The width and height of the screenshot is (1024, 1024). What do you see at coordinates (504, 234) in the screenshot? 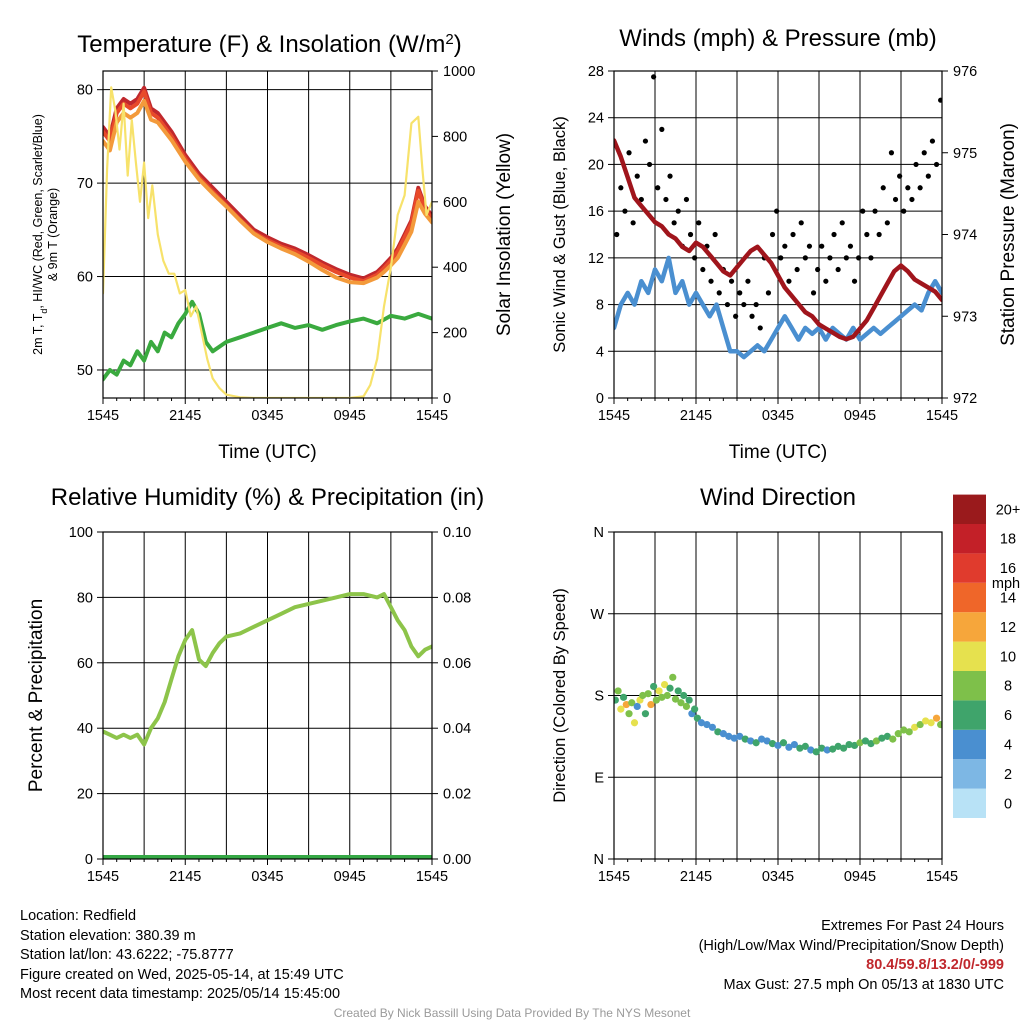
I see `y2-axis-label: Solar Insolation (Yellow)` at bounding box center [504, 234].